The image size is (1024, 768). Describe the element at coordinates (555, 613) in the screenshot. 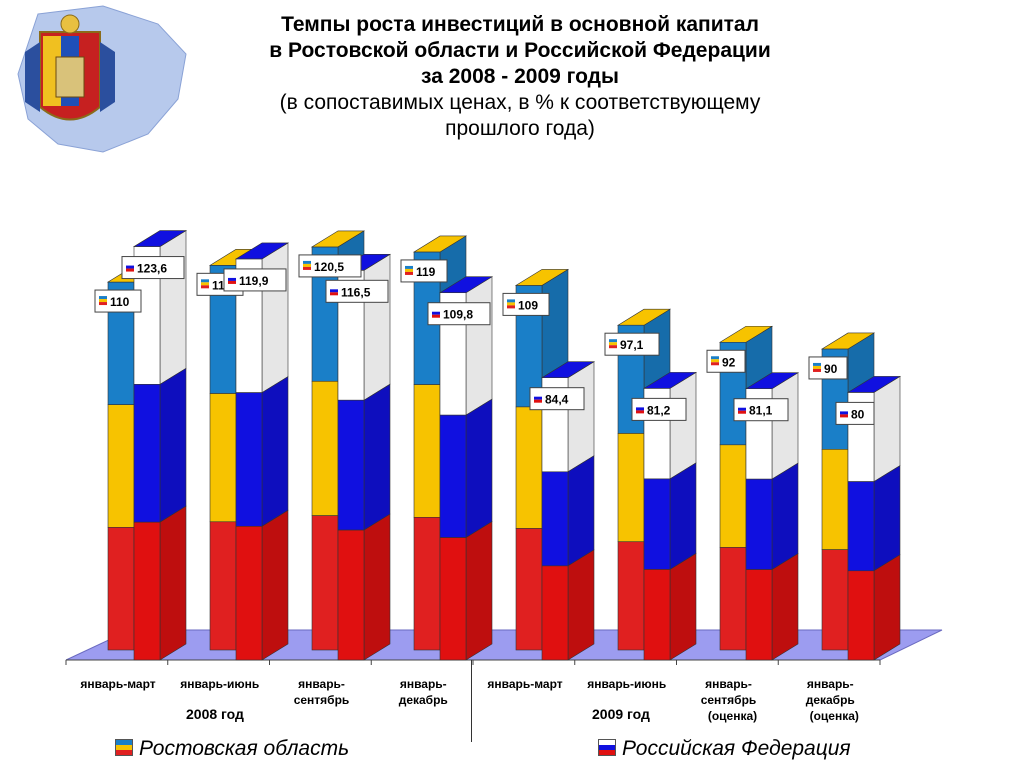

I see `russia-bar-5-front-segment` at that location.